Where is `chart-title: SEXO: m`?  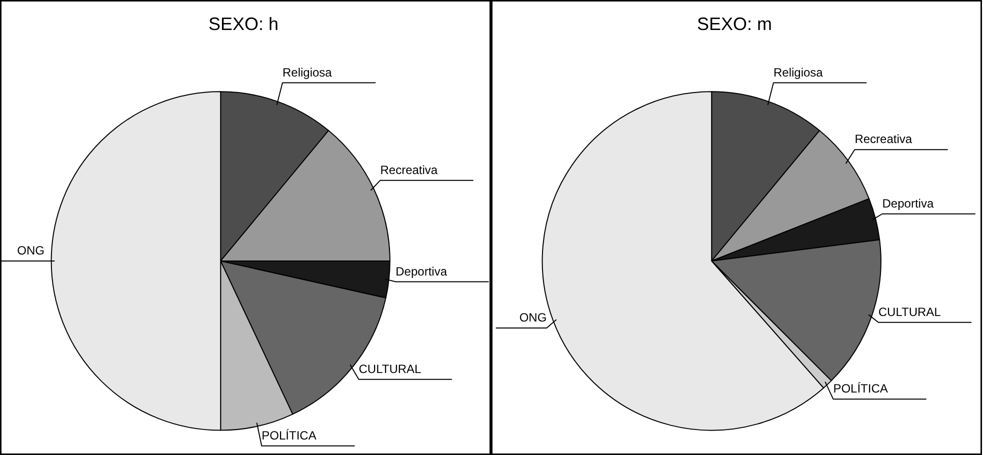
chart-title: SEXO: m is located at coordinates (734, 24).